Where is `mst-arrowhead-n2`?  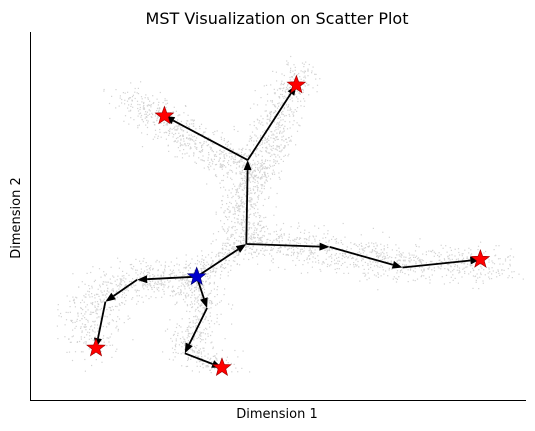
mst-arrowhead-n2 is located at coordinates (247, 165).